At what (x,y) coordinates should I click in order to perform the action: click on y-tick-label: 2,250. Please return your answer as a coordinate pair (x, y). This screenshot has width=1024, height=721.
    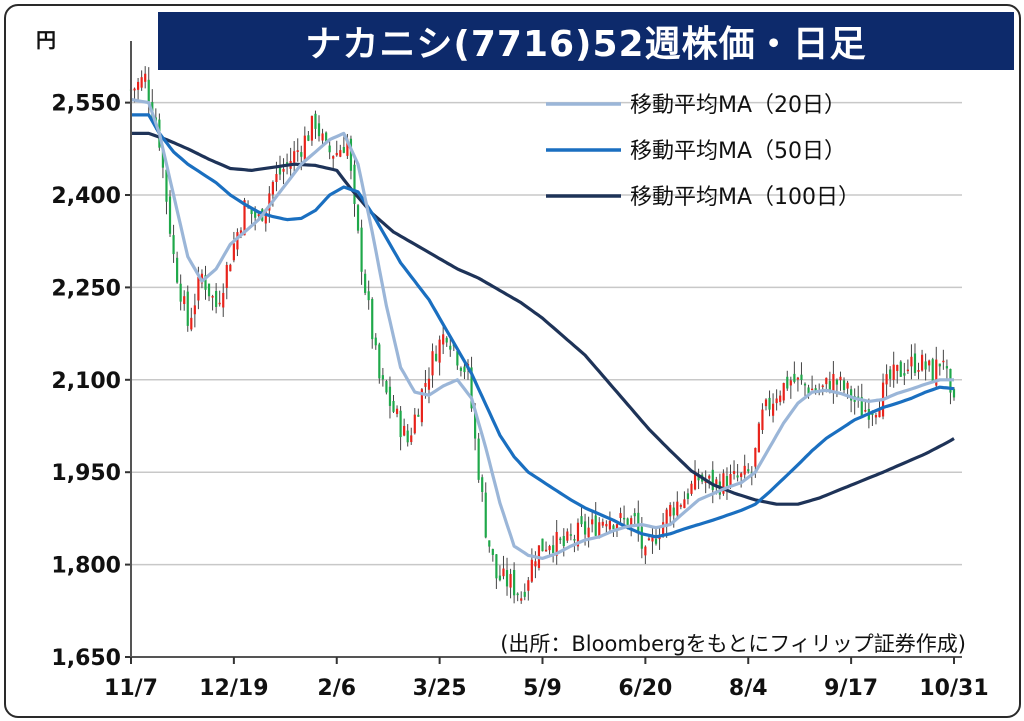
    Looking at the image, I should click on (86, 288).